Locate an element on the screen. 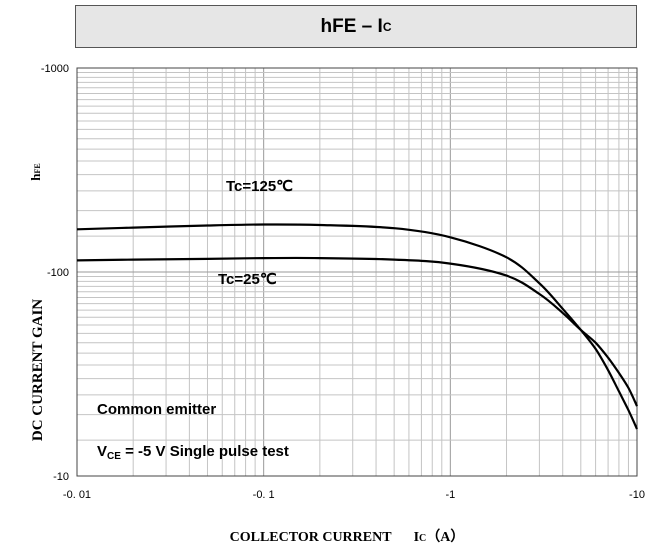 The image size is (662, 556). chart-title-main: hFE – I is located at coordinates (351, 26).